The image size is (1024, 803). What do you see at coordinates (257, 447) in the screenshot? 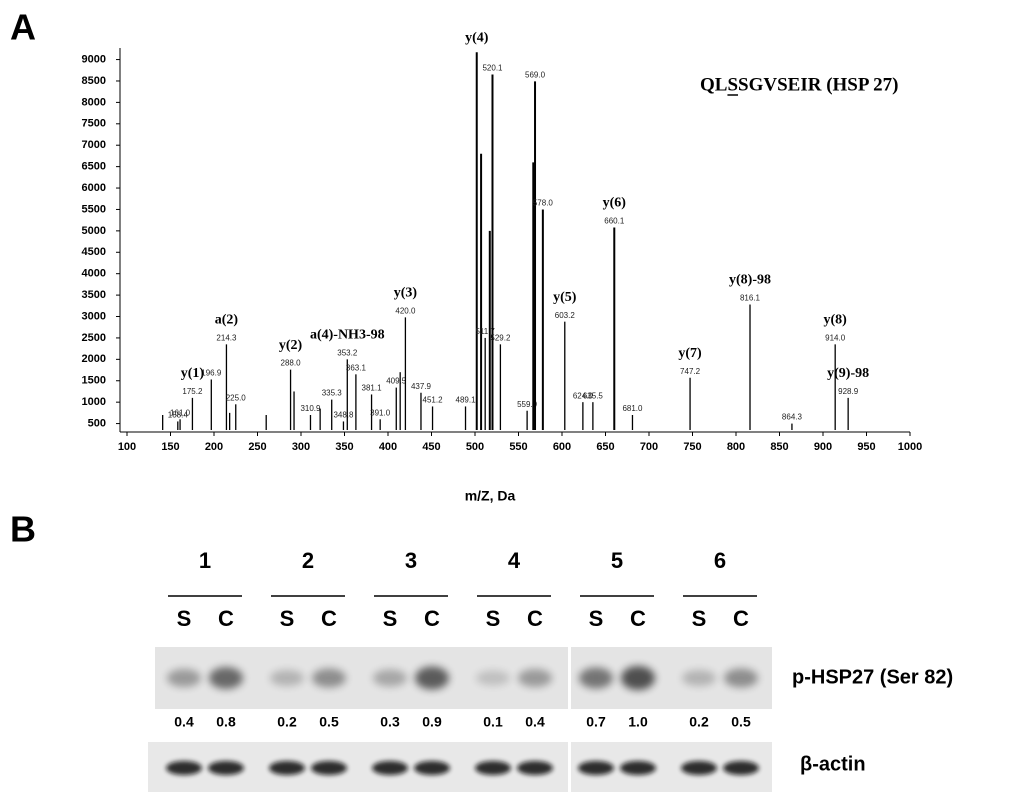
I see `x-tick-label: 250` at bounding box center [257, 447].